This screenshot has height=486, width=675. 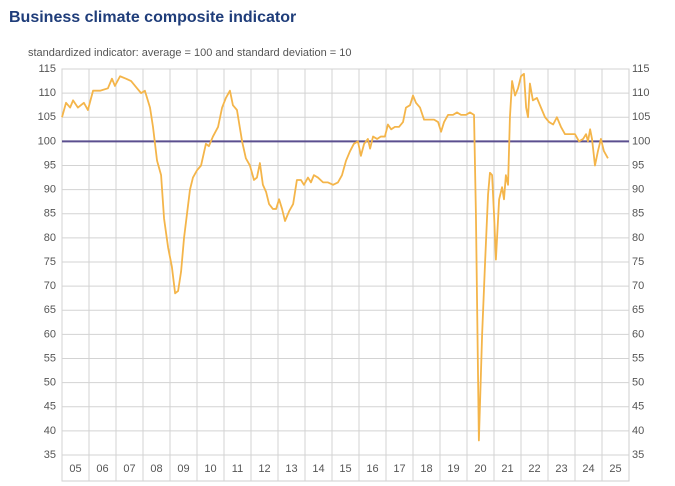 I want to click on y2-tick-label: 75, so click(x=638, y=262).